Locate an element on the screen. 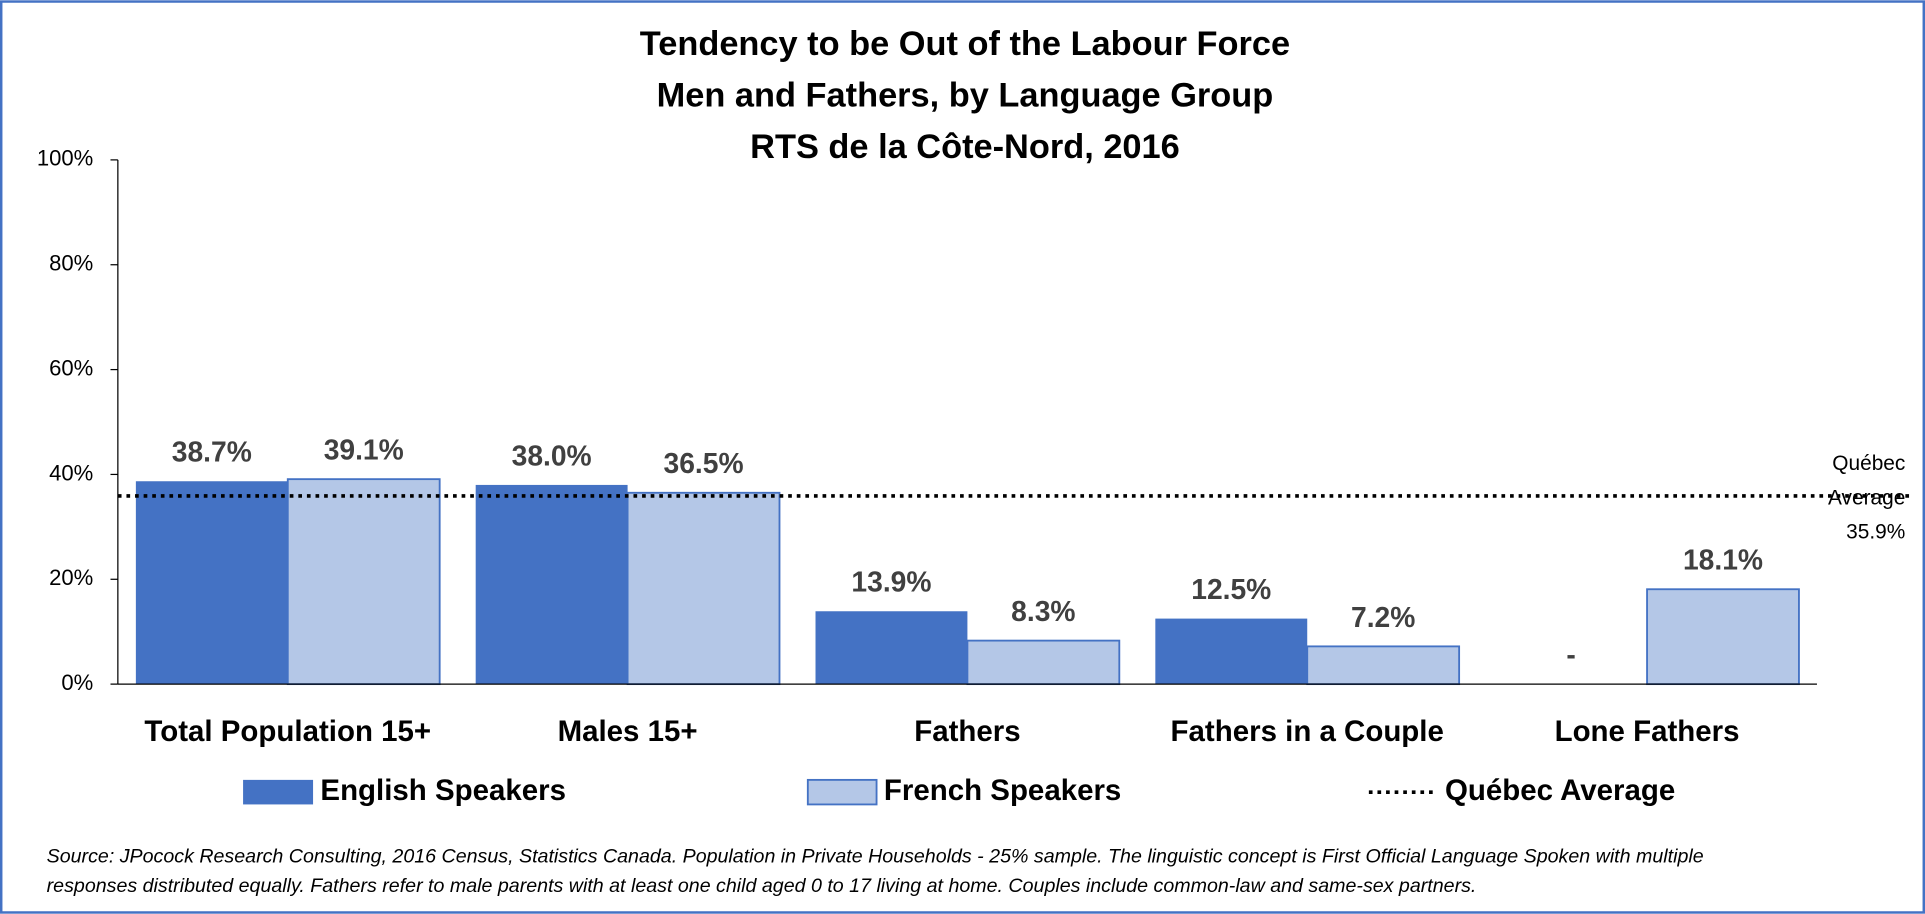 The height and width of the screenshot is (914, 1925). data-label: 36.5% is located at coordinates (704, 463).